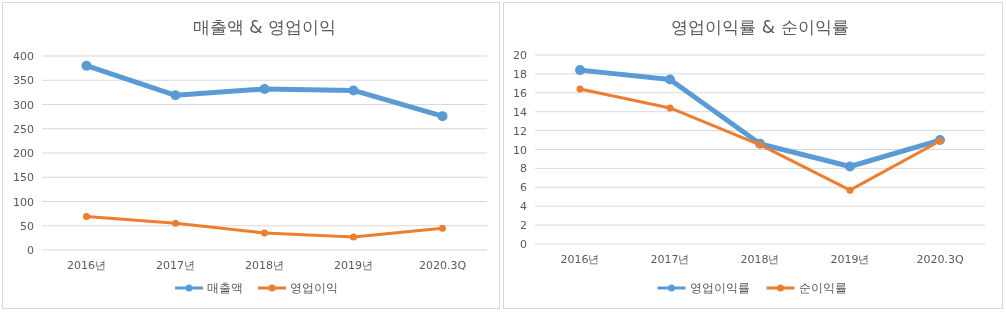  I want to click on y-tick-label: 50, so click(27, 226).